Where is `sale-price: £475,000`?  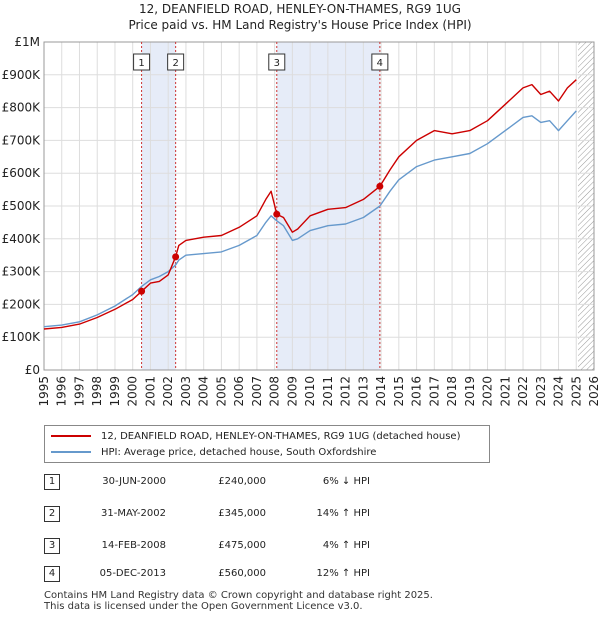 sale-price: £475,000 is located at coordinates (242, 545).